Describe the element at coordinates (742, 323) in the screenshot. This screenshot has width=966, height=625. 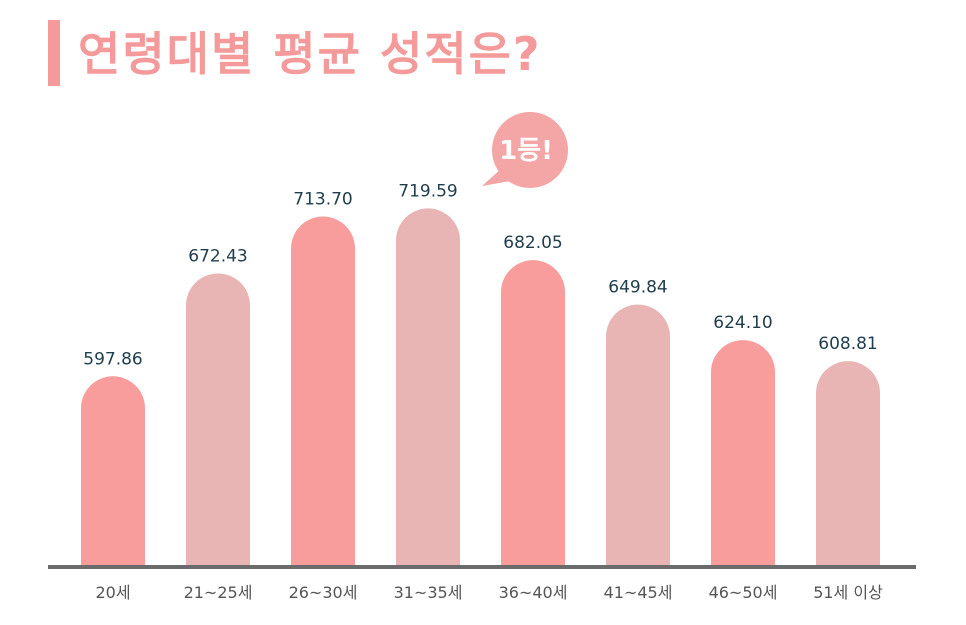
I see `value-label: 624.10` at that location.